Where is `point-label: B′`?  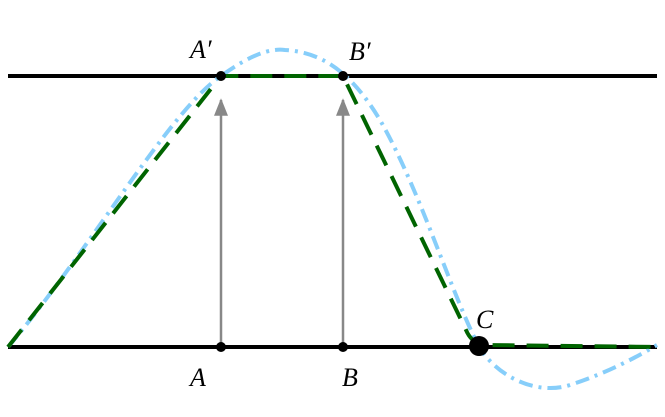
point-label: B′ is located at coordinates (360, 51).